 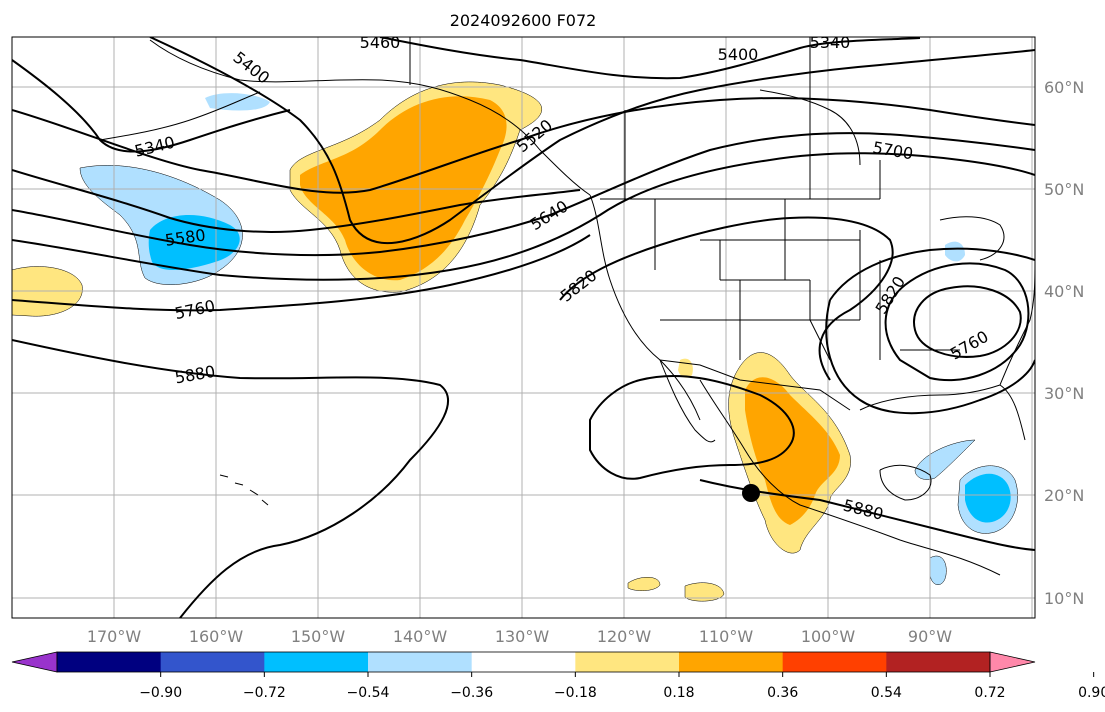 What do you see at coordinates (678, 693) in the screenshot?
I see `colorbar-tick-label: 0.18` at bounding box center [678, 693].